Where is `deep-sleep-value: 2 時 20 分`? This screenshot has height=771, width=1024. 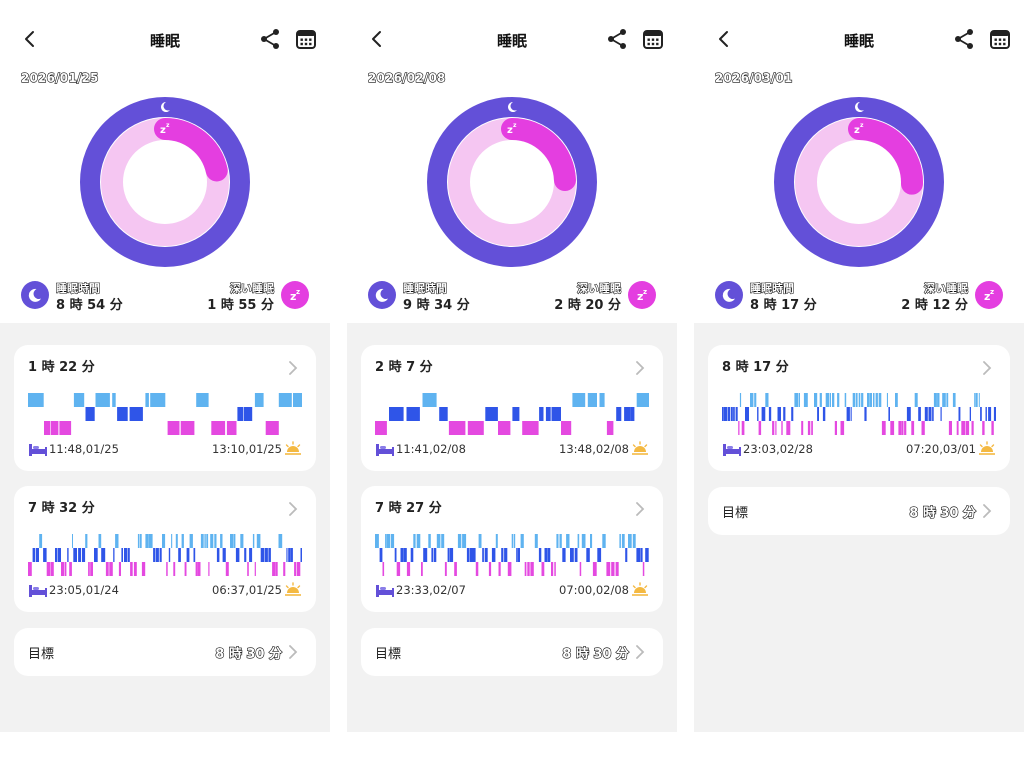 deep-sleep-value: 2 時 20 分 is located at coordinates (587, 305).